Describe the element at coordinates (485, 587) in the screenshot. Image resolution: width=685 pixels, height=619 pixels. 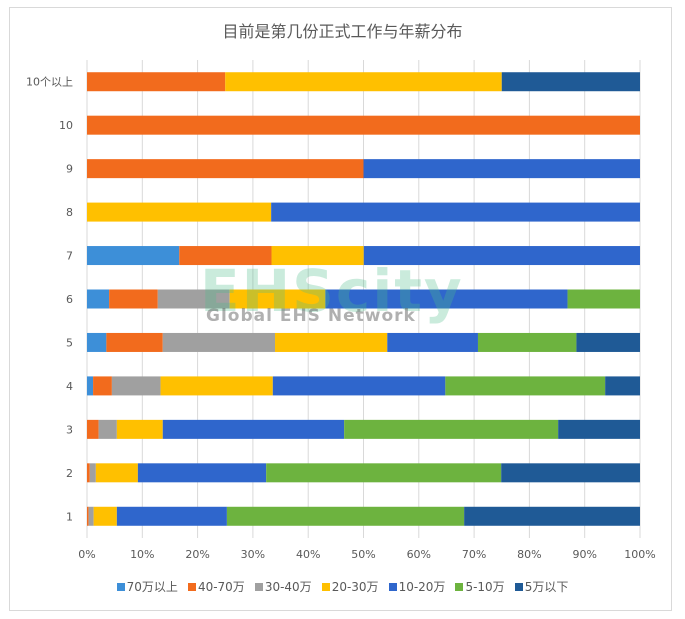
I see `legend-label: 5-10万` at that location.